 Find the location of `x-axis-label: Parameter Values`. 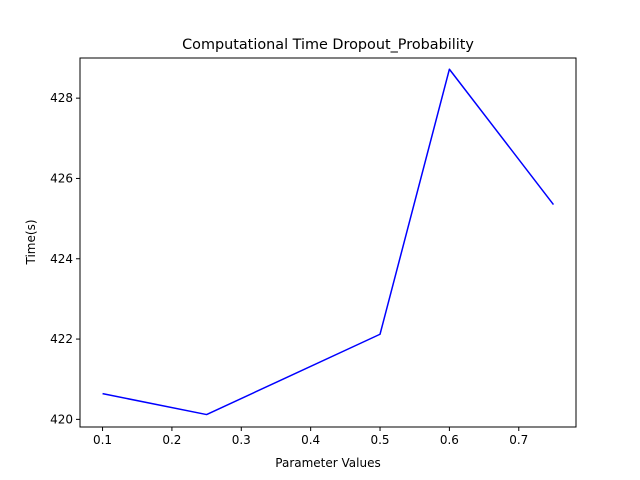

x-axis-label: Parameter Values is located at coordinates (327, 463).